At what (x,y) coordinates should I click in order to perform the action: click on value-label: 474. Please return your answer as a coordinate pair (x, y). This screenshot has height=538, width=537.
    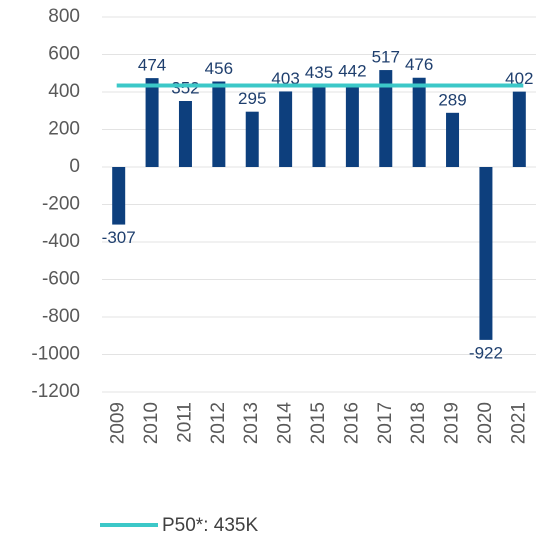
    Looking at the image, I should click on (152, 65).